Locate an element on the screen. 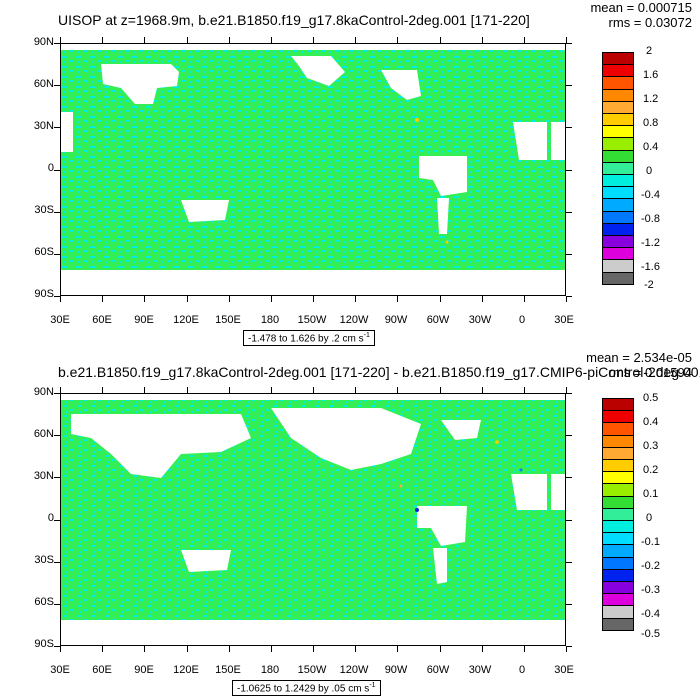 Image resolution: width=700 pixels, height=700 pixels. lon-label: 90W is located at coordinates (396, 320).